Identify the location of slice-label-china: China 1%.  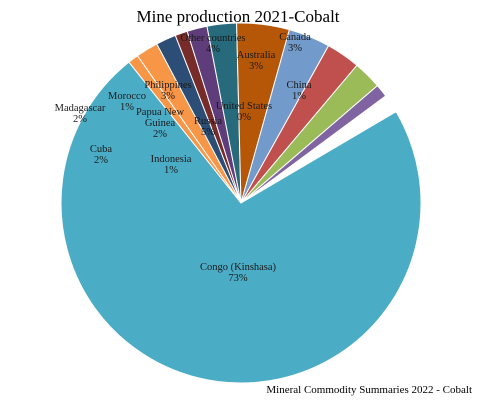
(298, 91).